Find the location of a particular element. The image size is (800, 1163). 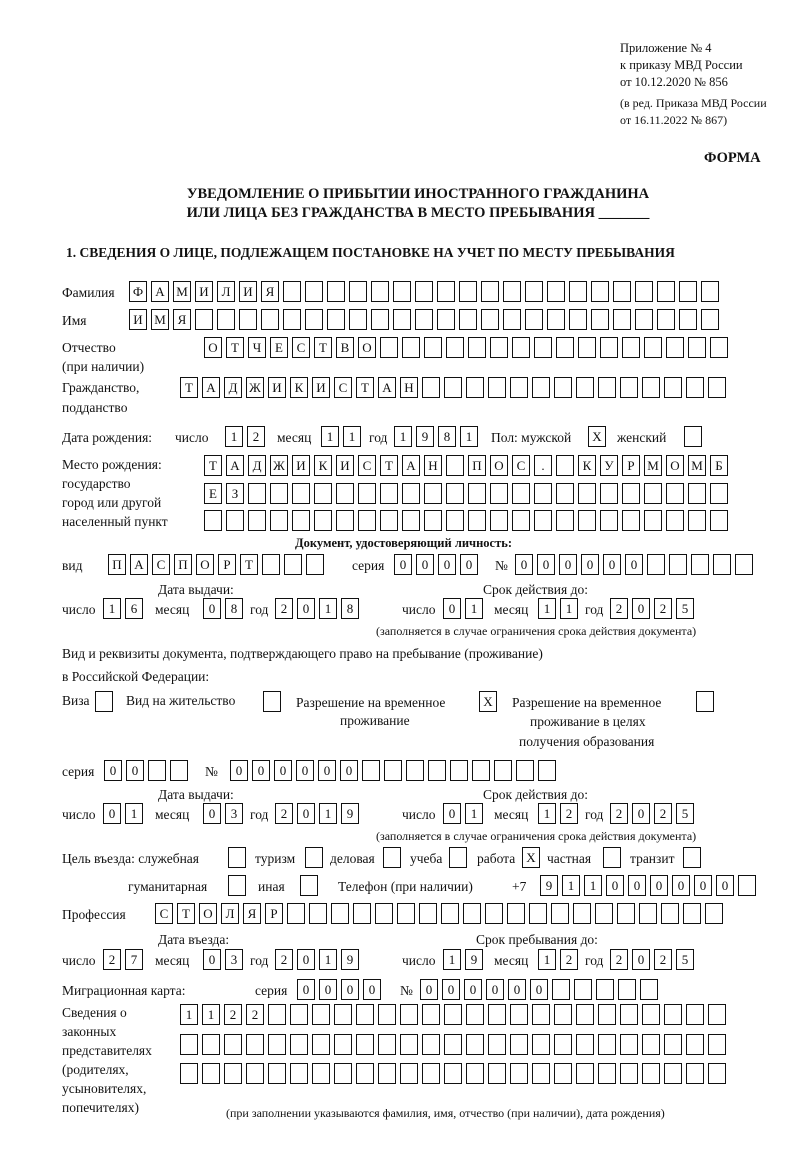

char-box: 6 is located at coordinates (134, 608).